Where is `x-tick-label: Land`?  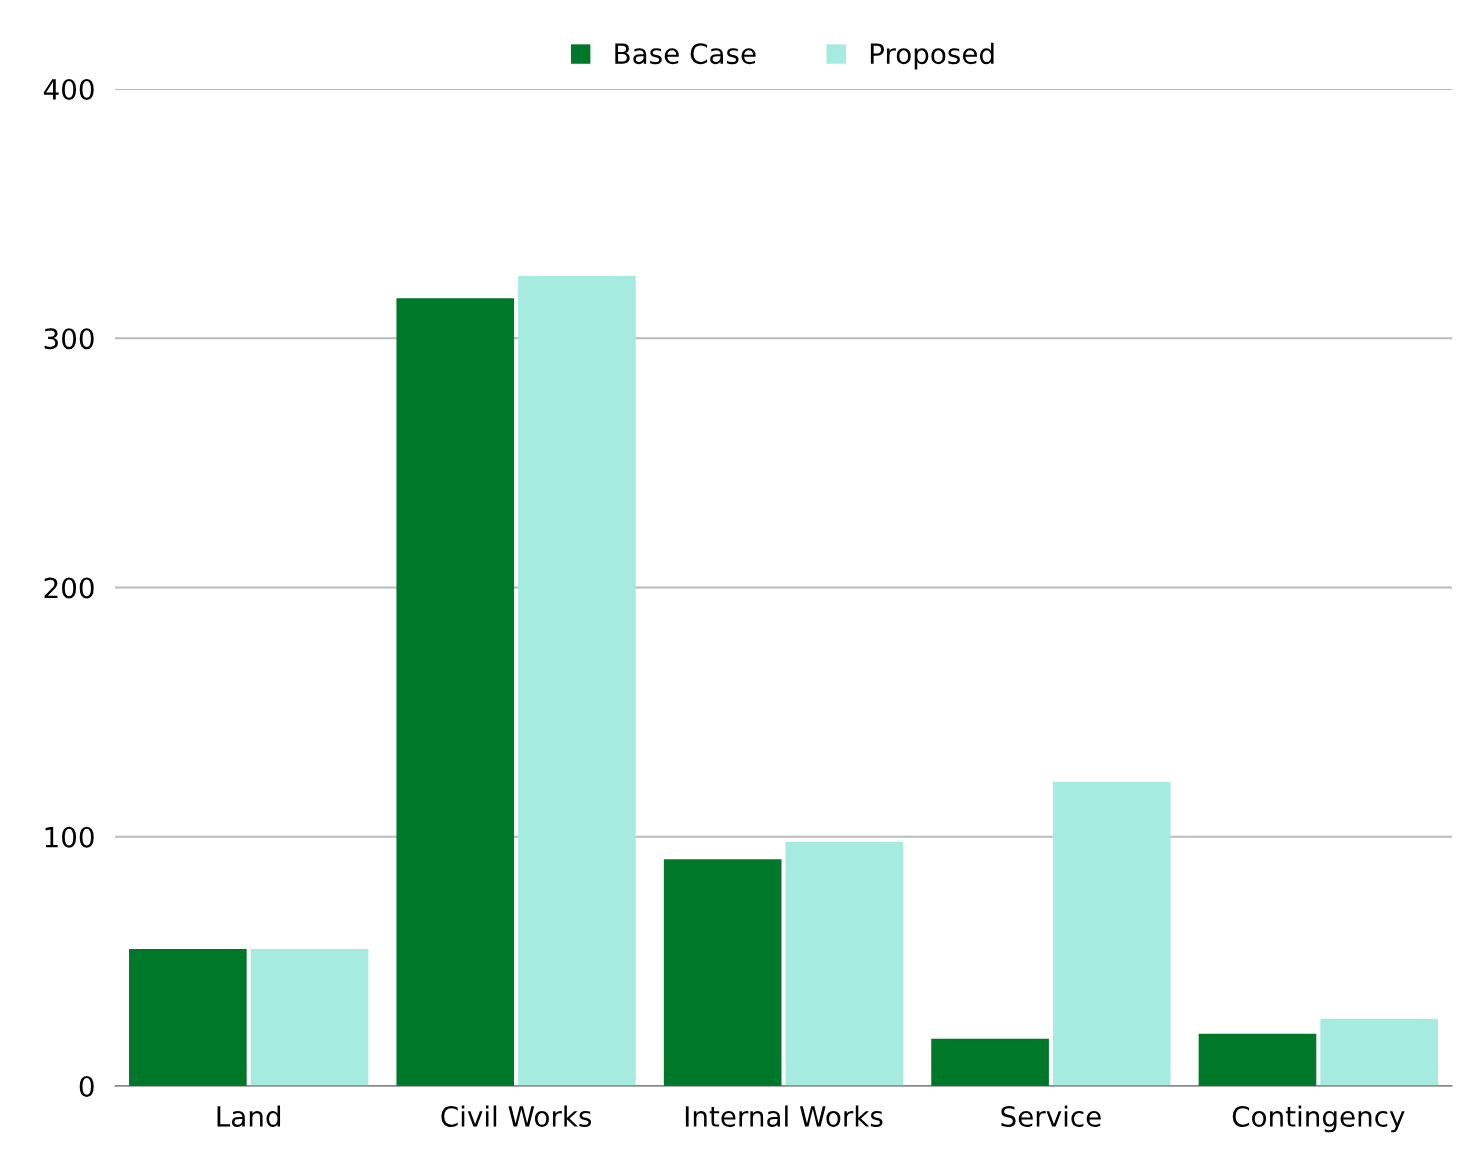
x-tick-label: Land is located at coordinates (249, 1116).